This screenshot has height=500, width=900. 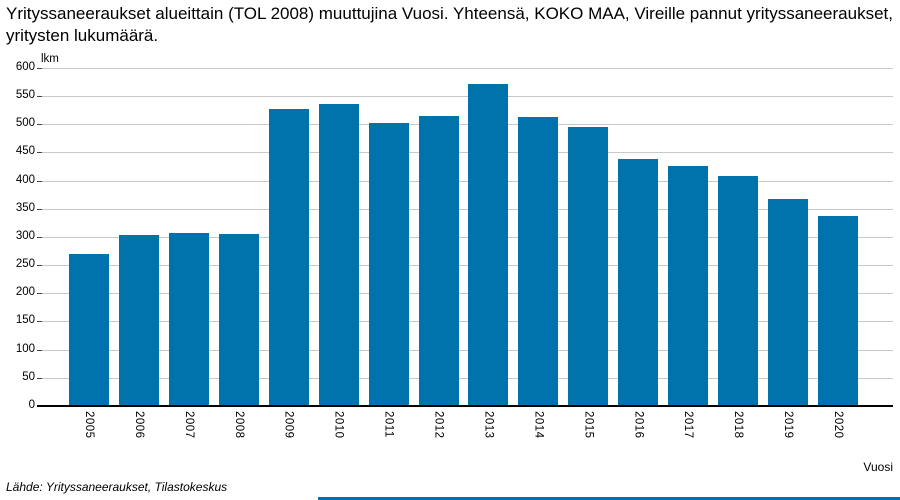 I want to click on bar-slot-2014, so click(x=538, y=237).